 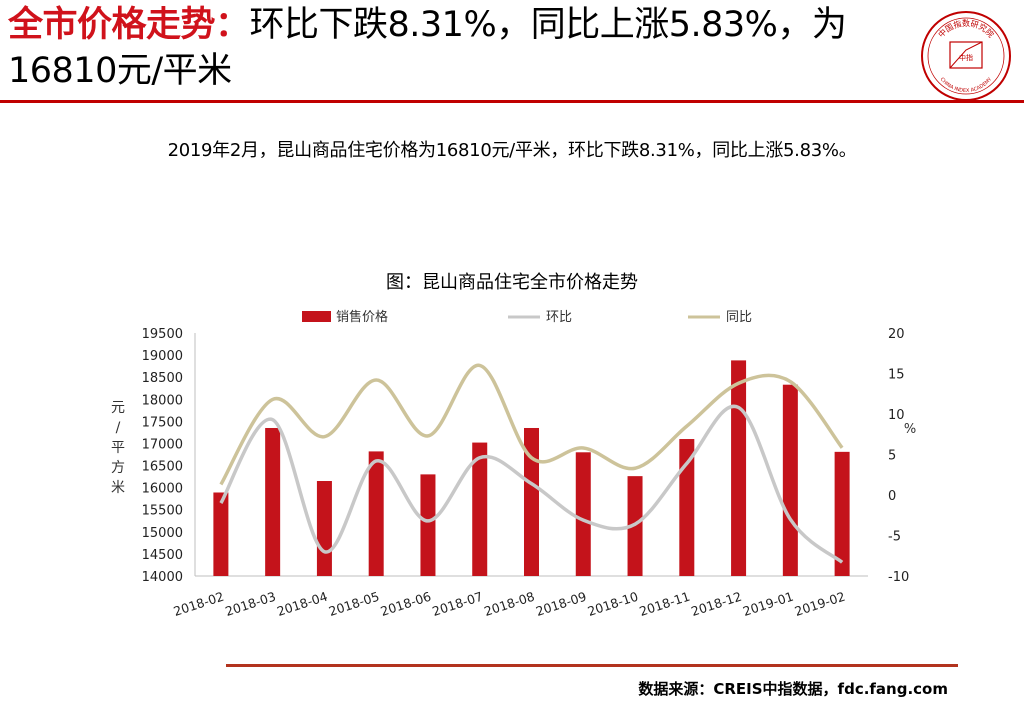 What do you see at coordinates (118, 488) in the screenshot?
I see `left-axis-label-char: 米` at bounding box center [118, 488].